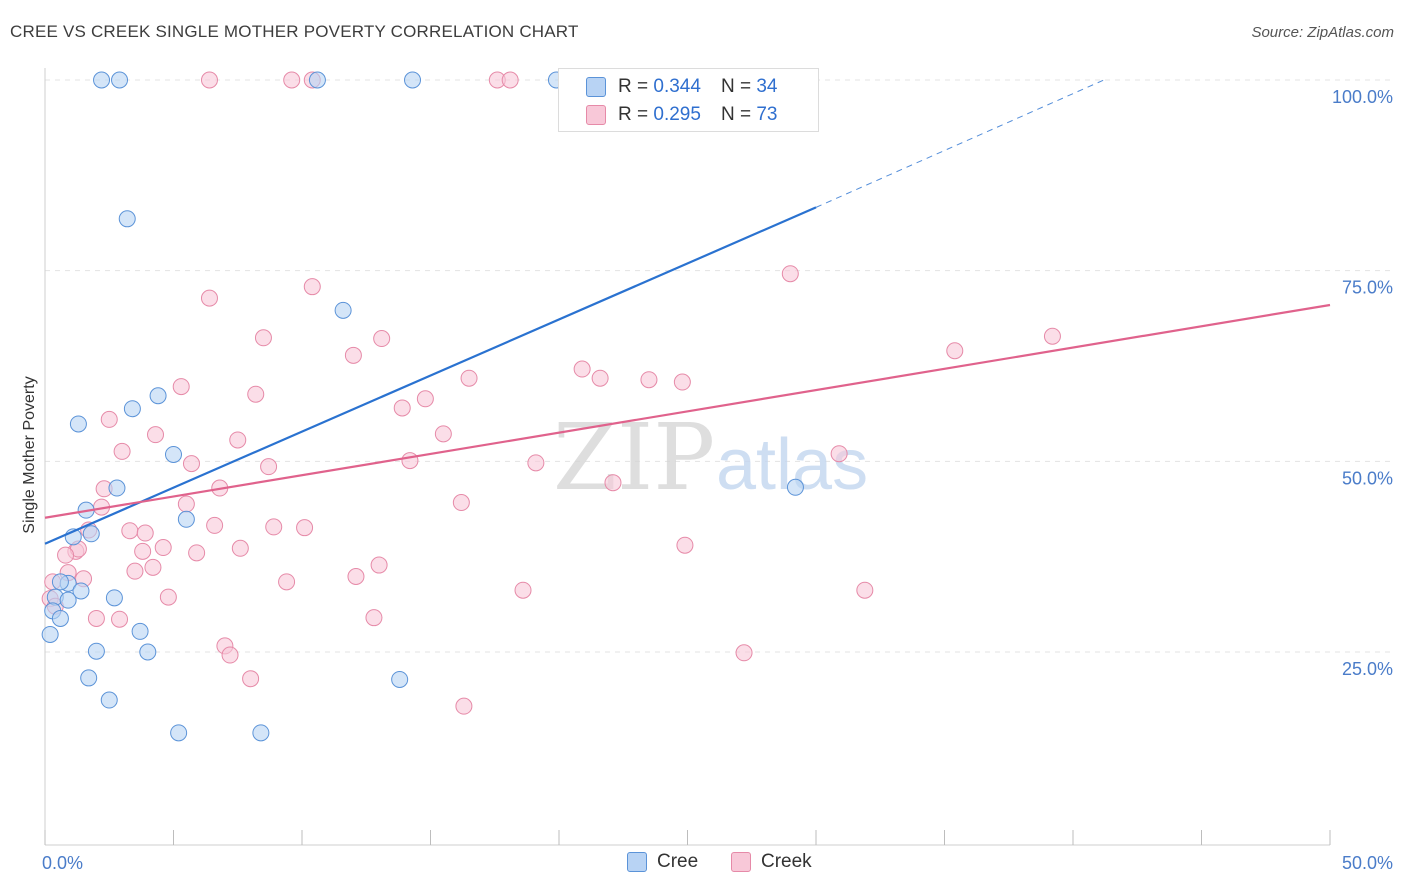 Image resolution: width=1406 pixels, height=892 pixels. I want to click on legend-swatch-creek, so click(596, 115).